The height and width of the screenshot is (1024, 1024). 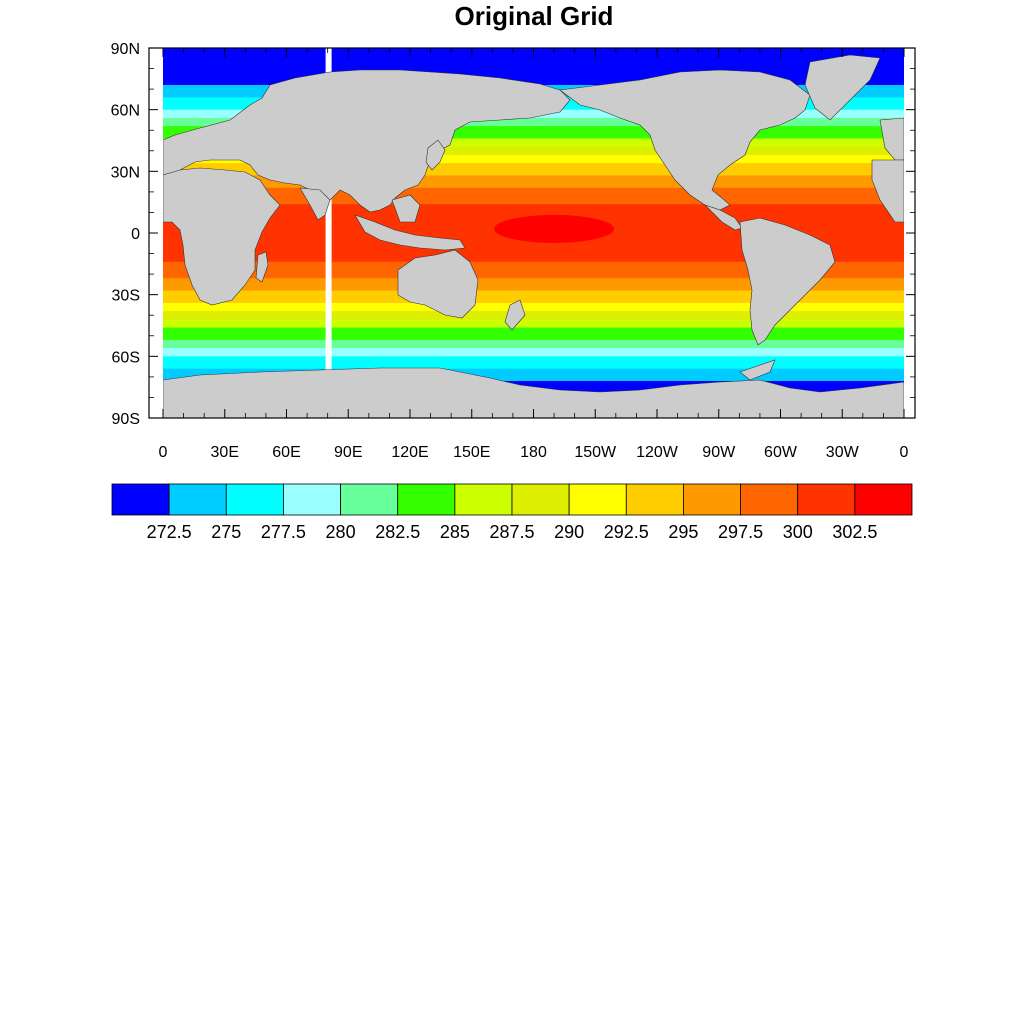 I want to click on lon-tick-label: 60W, so click(x=781, y=452).